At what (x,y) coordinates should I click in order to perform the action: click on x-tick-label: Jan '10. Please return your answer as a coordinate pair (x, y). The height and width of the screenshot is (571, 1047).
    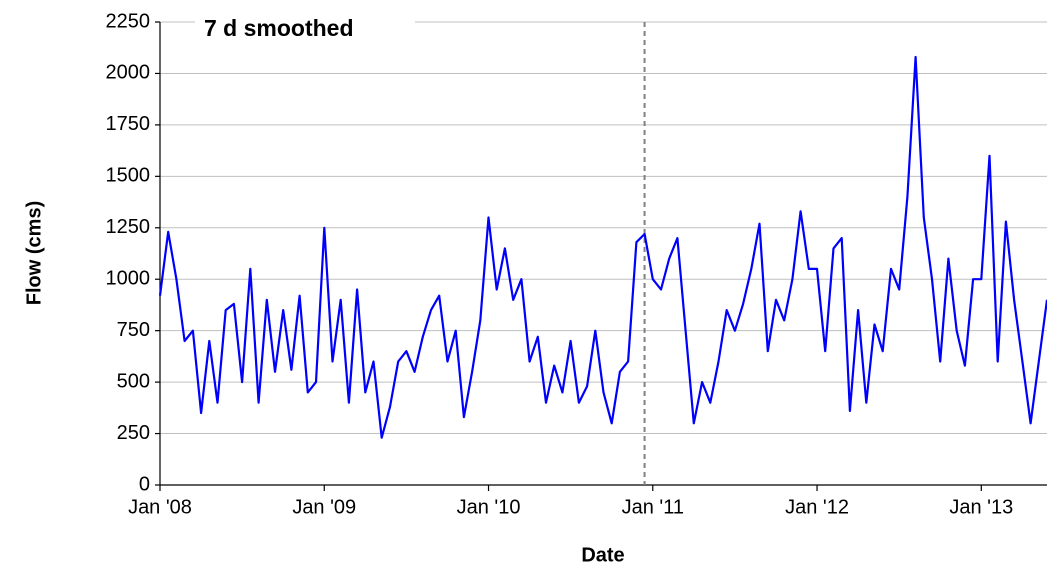
    Looking at the image, I should click on (489, 507).